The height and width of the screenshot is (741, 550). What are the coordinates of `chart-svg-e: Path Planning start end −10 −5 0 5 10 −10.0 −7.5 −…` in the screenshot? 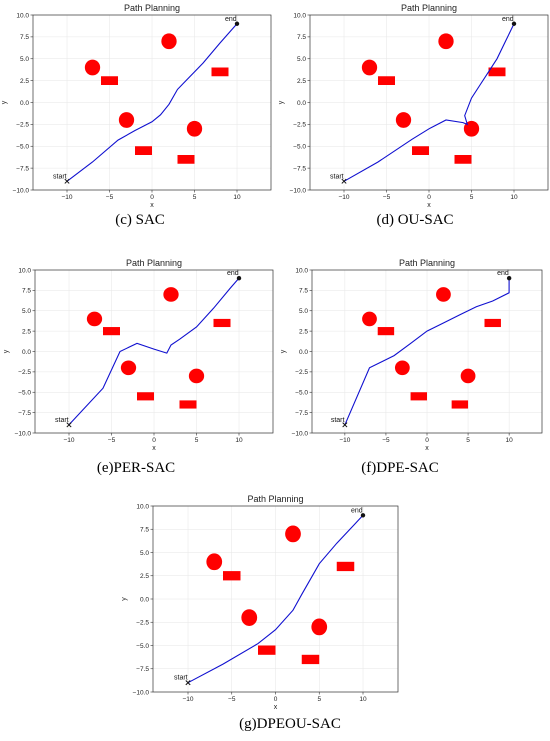 It's located at (138, 355).